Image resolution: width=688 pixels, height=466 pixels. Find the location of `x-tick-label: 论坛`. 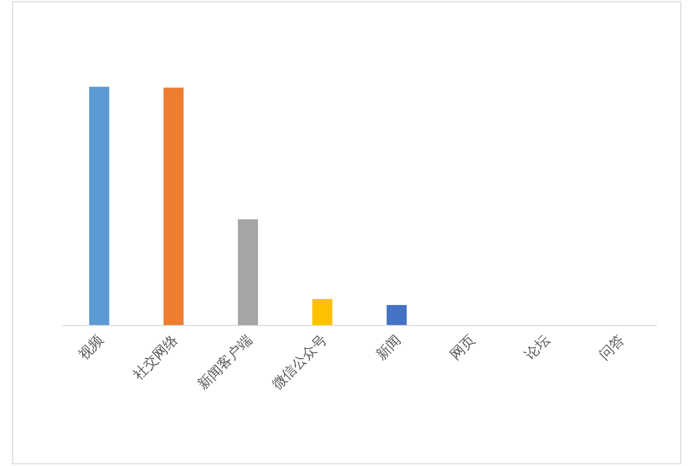

x-tick-label: 论坛 is located at coordinates (538, 348).